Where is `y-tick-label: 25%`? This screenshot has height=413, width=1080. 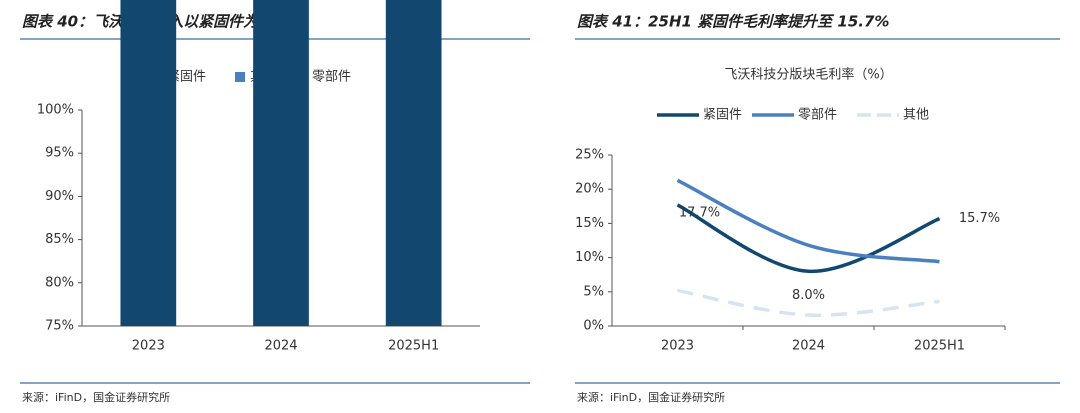
y-tick-label: 25% is located at coordinates (589, 155).